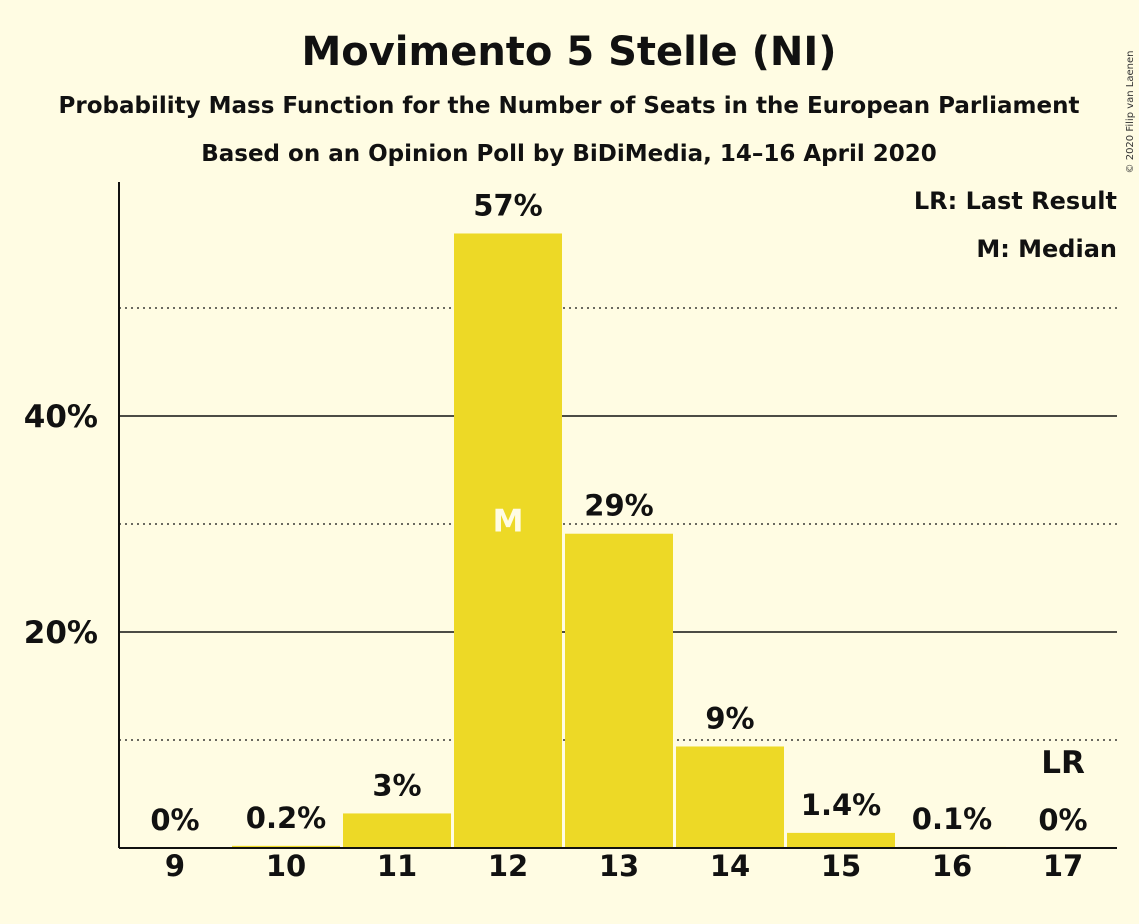 Image resolution: width=1139 pixels, height=924 pixels. I want to click on bar-value-label-10: 0.2%, so click(286, 818).